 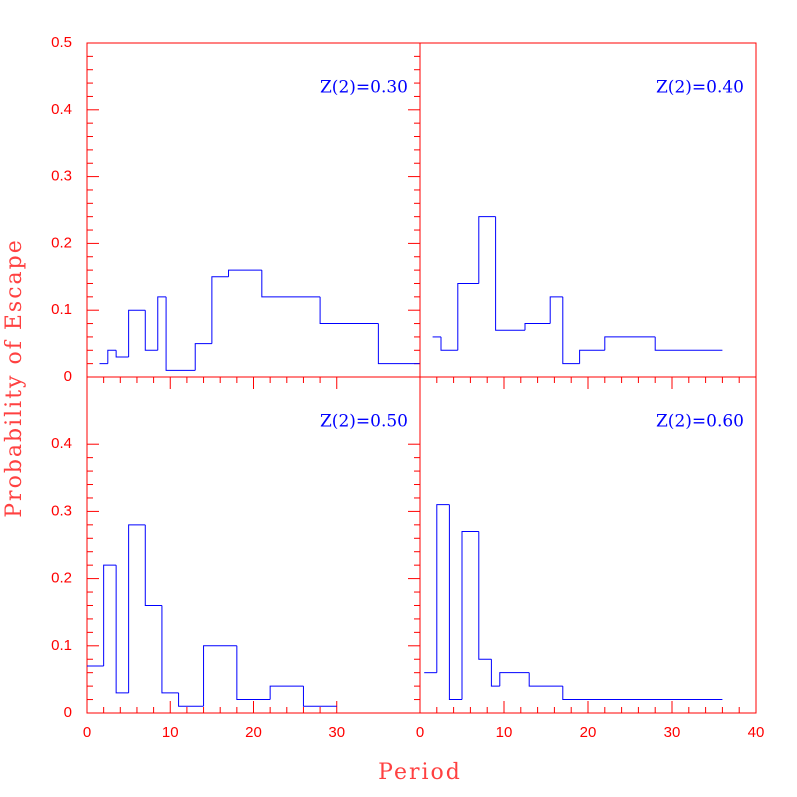 What do you see at coordinates (700, 88) in the screenshot?
I see `annotation: Z(2)=0.40` at bounding box center [700, 88].